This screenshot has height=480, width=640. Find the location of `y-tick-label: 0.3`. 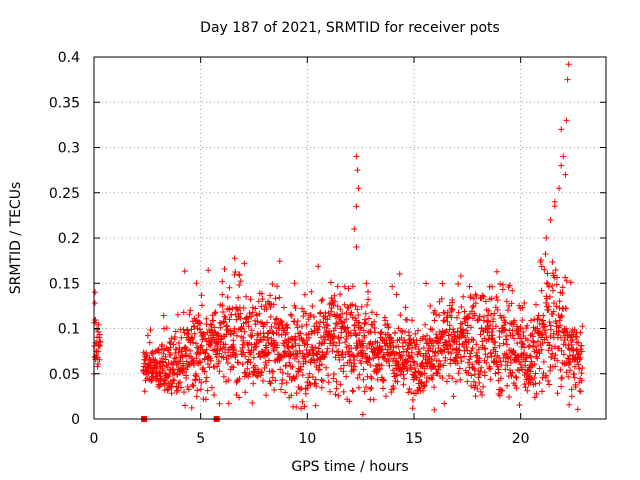

y-tick-label: 0.3 is located at coordinates (69, 149).